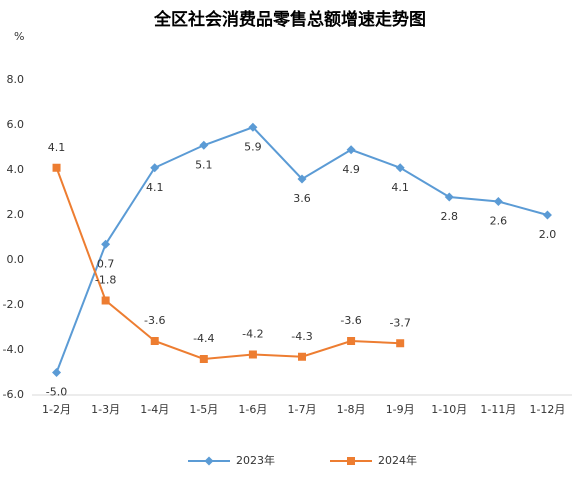 The width and height of the screenshot is (575, 485). What do you see at coordinates (397, 460) in the screenshot?
I see `legend-label: 2024年` at bounding box center [397, 460].